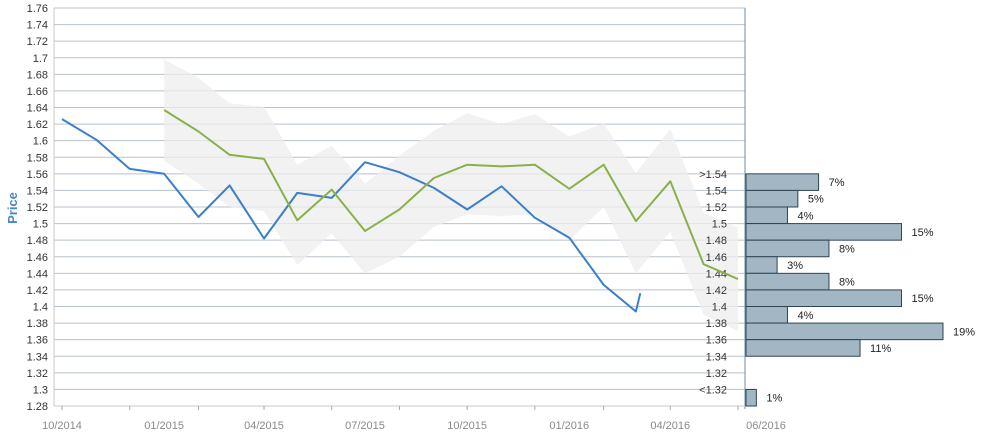 This screenshot has height=435, width=982. Describe the element at coordinates (716, 374) in the screenshot. I see `histogram-bin-label: 1.32` at that location.